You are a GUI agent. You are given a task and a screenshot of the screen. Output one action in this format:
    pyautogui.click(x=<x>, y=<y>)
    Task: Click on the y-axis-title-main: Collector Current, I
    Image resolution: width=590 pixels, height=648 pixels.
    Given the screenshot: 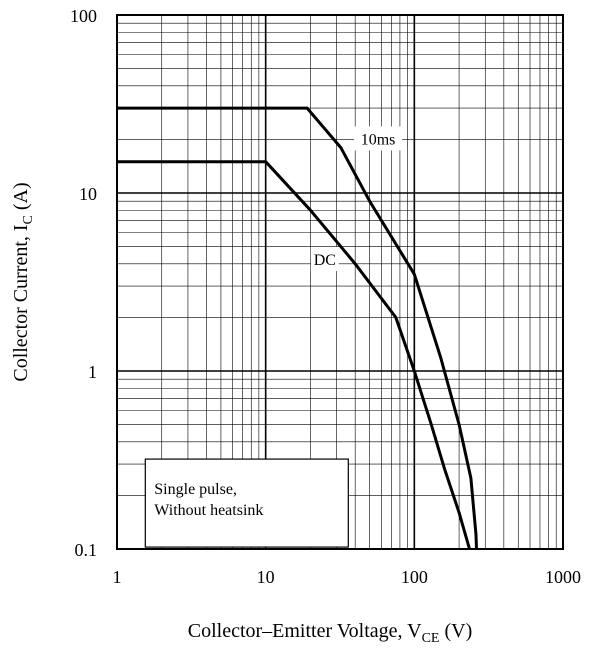 What is the action you would take?
    pyautogui.click(x=21, y=302)
    